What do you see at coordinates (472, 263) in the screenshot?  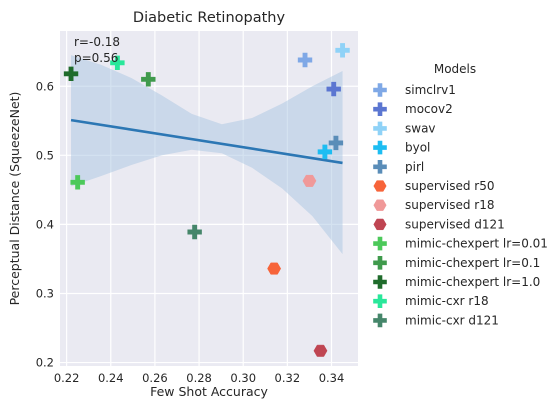 I see `legend-label: mimic-chexpert lr=0.1` at bounding box center [472, 263].